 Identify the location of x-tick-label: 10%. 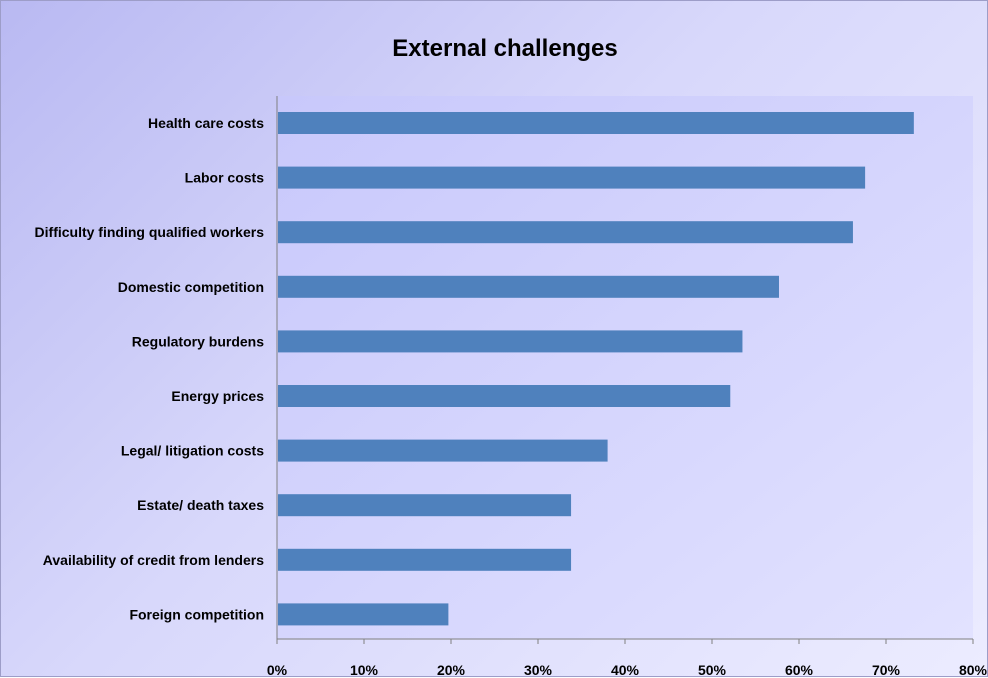
(364, 670).